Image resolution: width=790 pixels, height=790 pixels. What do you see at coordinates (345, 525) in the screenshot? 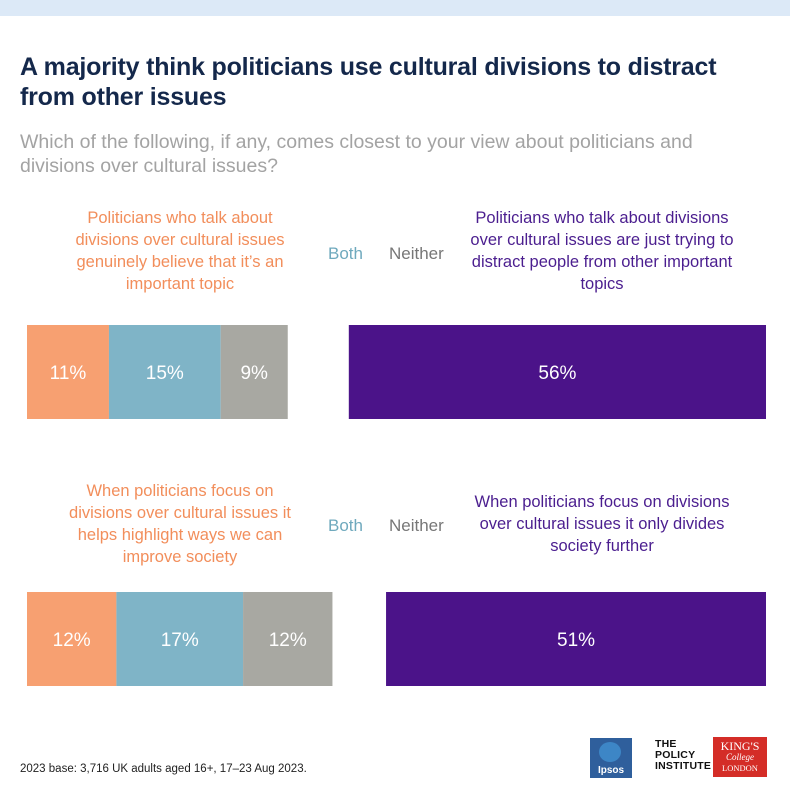
I see `chart2-both-label: Both` at bounding box center [345, 525].